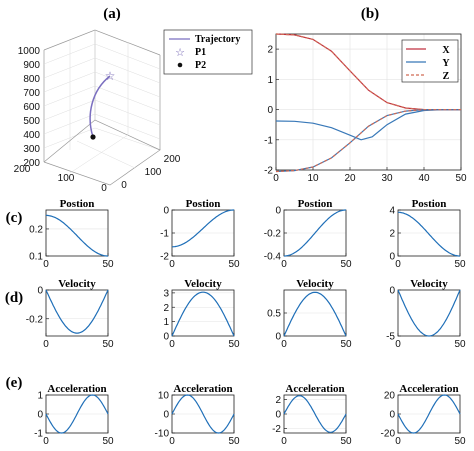 This screenshot has height=451, width=474. What do you see at coordinates (430, 61) in the screenshot?
I see `legend-b` at bounding box center [430, 61].